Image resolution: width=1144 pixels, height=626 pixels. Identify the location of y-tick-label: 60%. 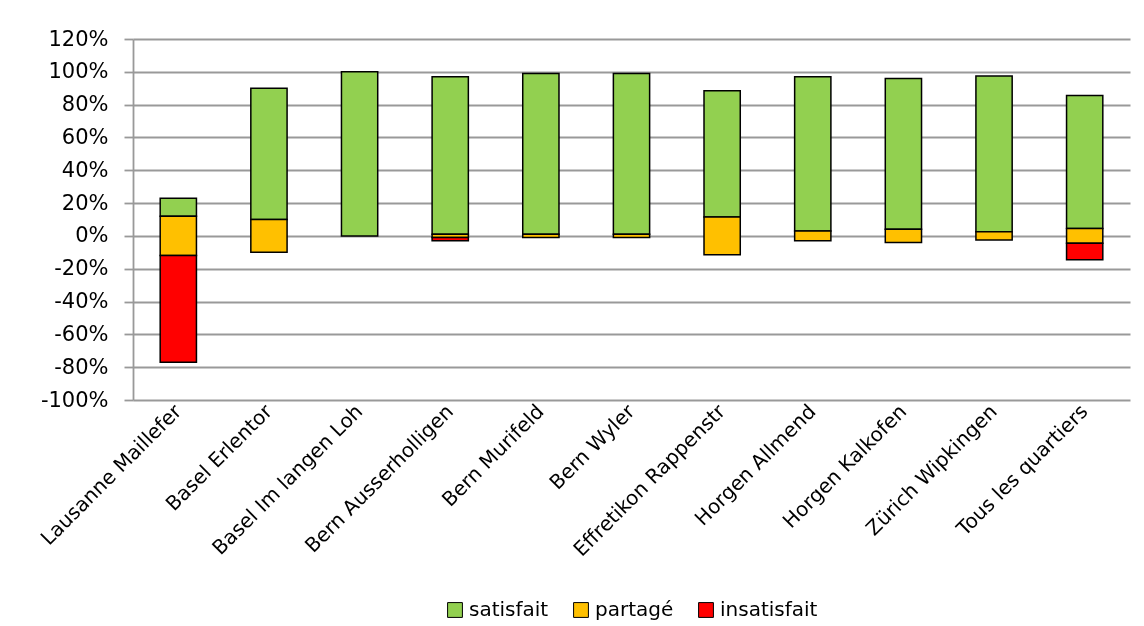
(85, 136).